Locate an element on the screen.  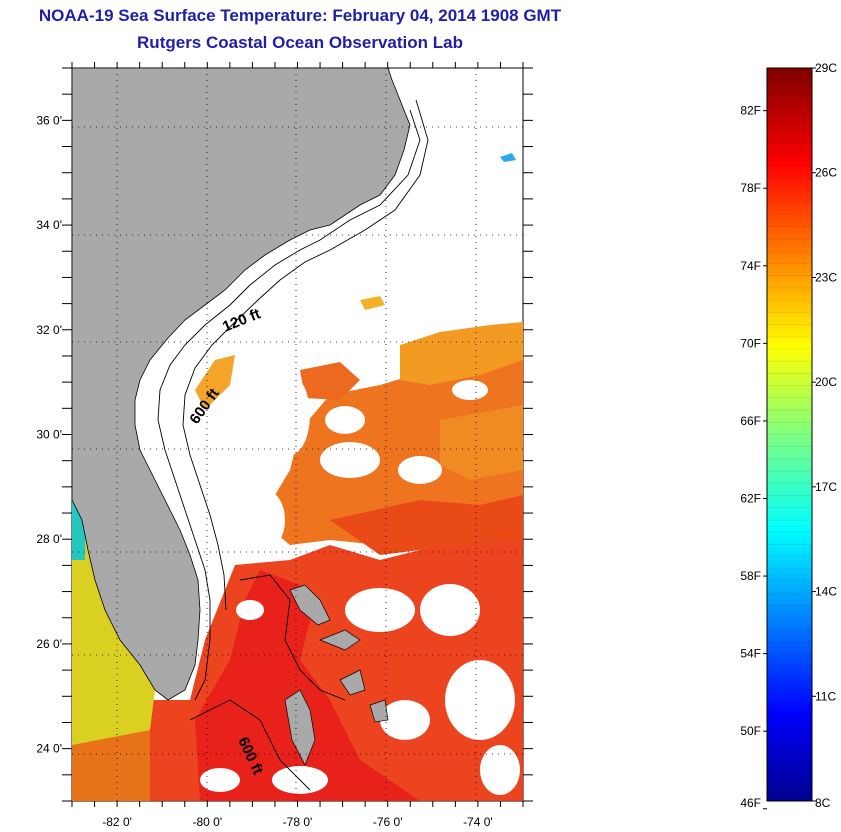
colorbar-fahrenheit-label: 70F is located at coordinates (750, 343).